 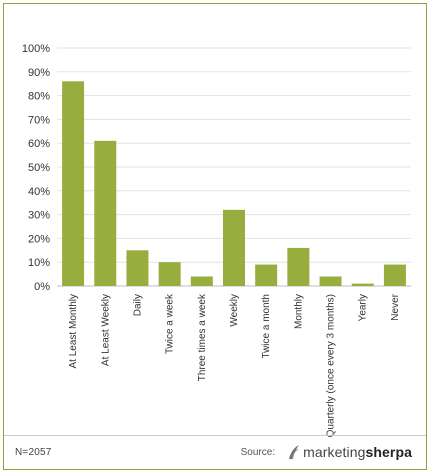 I want to click on x-tick-label: Yearly, so click(x=363, y=307).